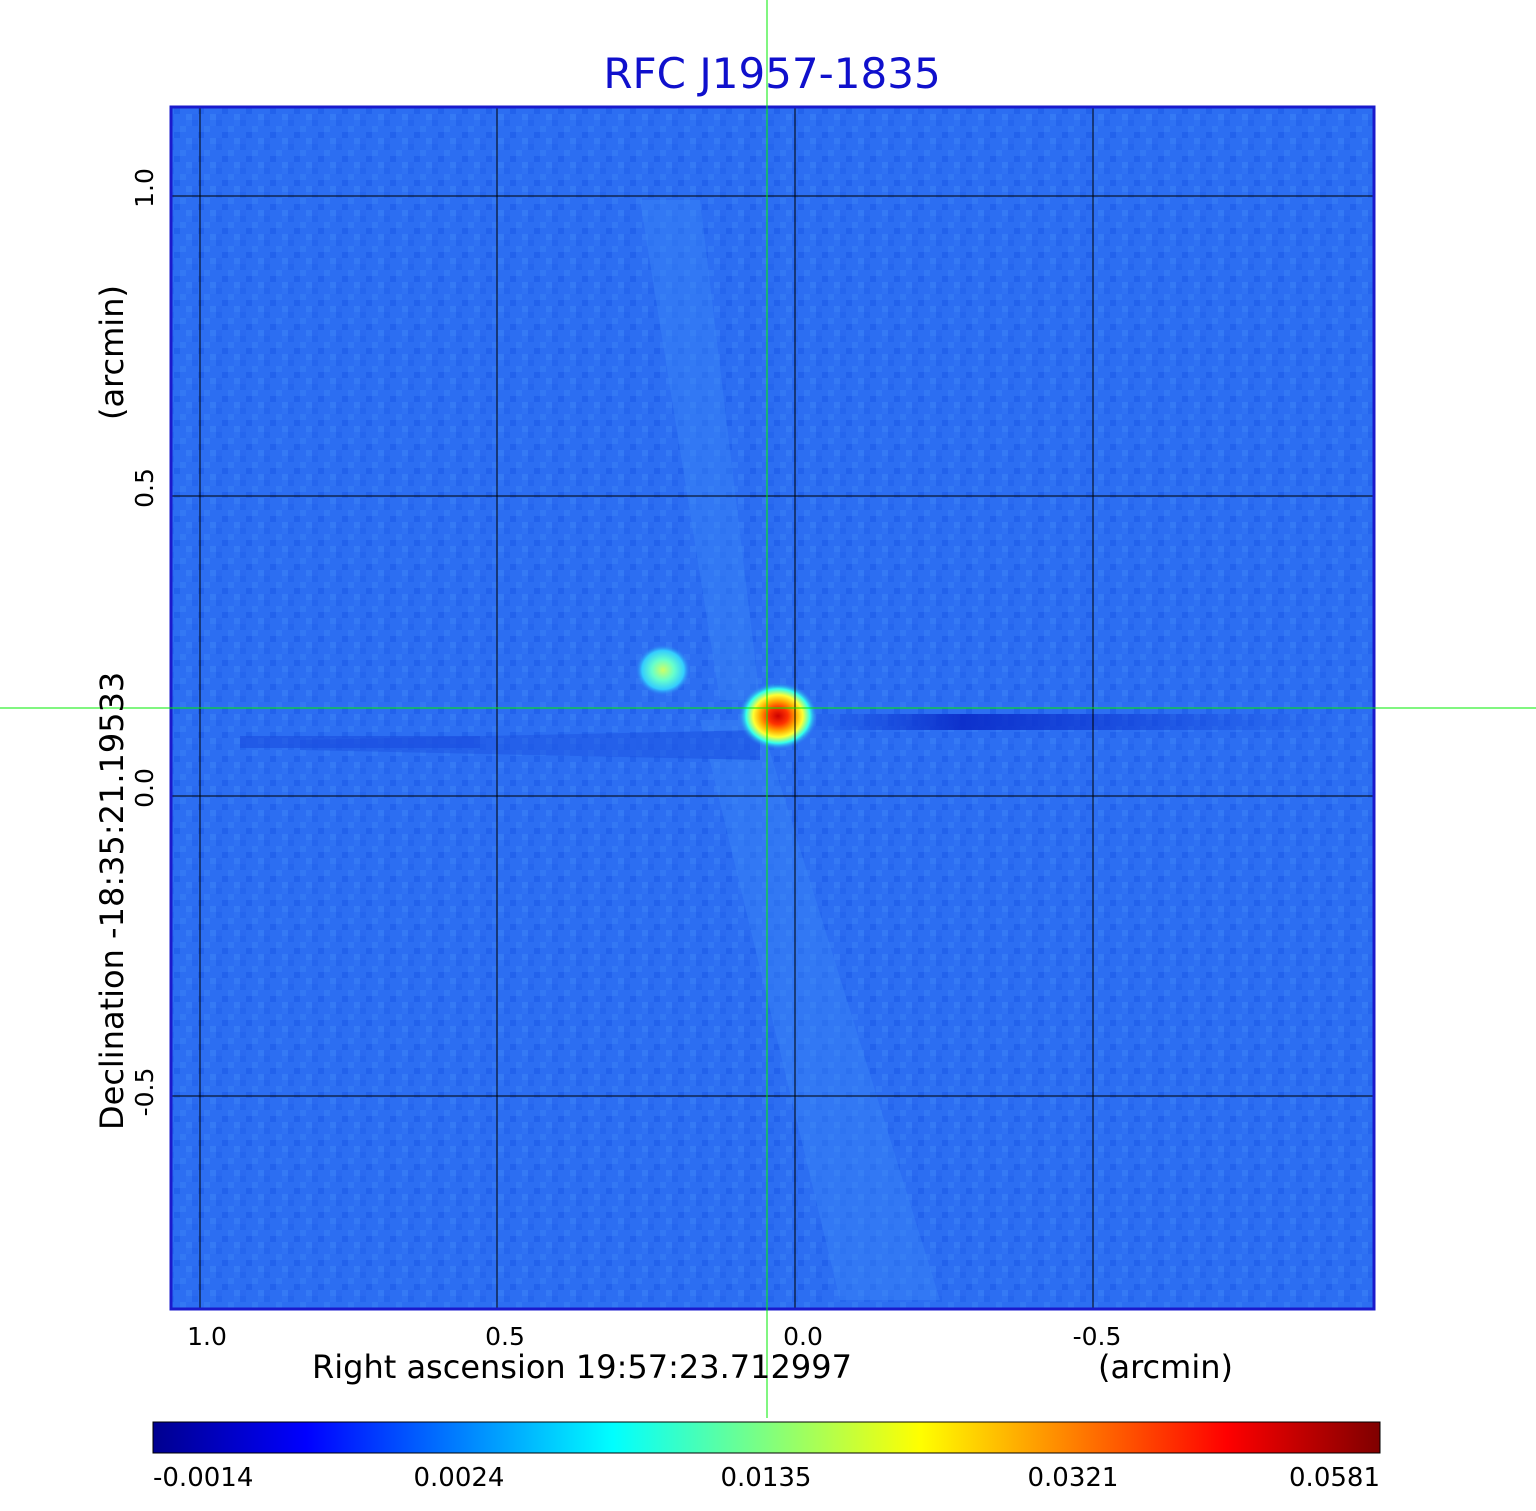  Describe the element at coordinates (778, 716) in the screenshot. I see `core-component` at that location.